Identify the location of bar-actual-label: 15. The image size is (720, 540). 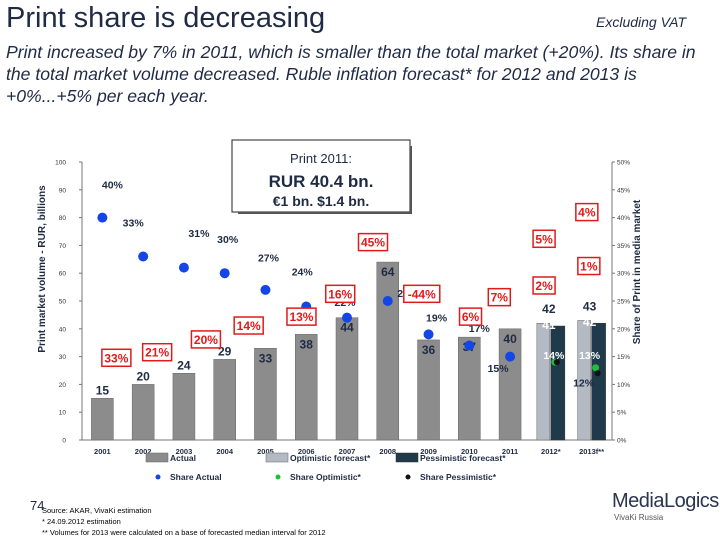
(103, 390).